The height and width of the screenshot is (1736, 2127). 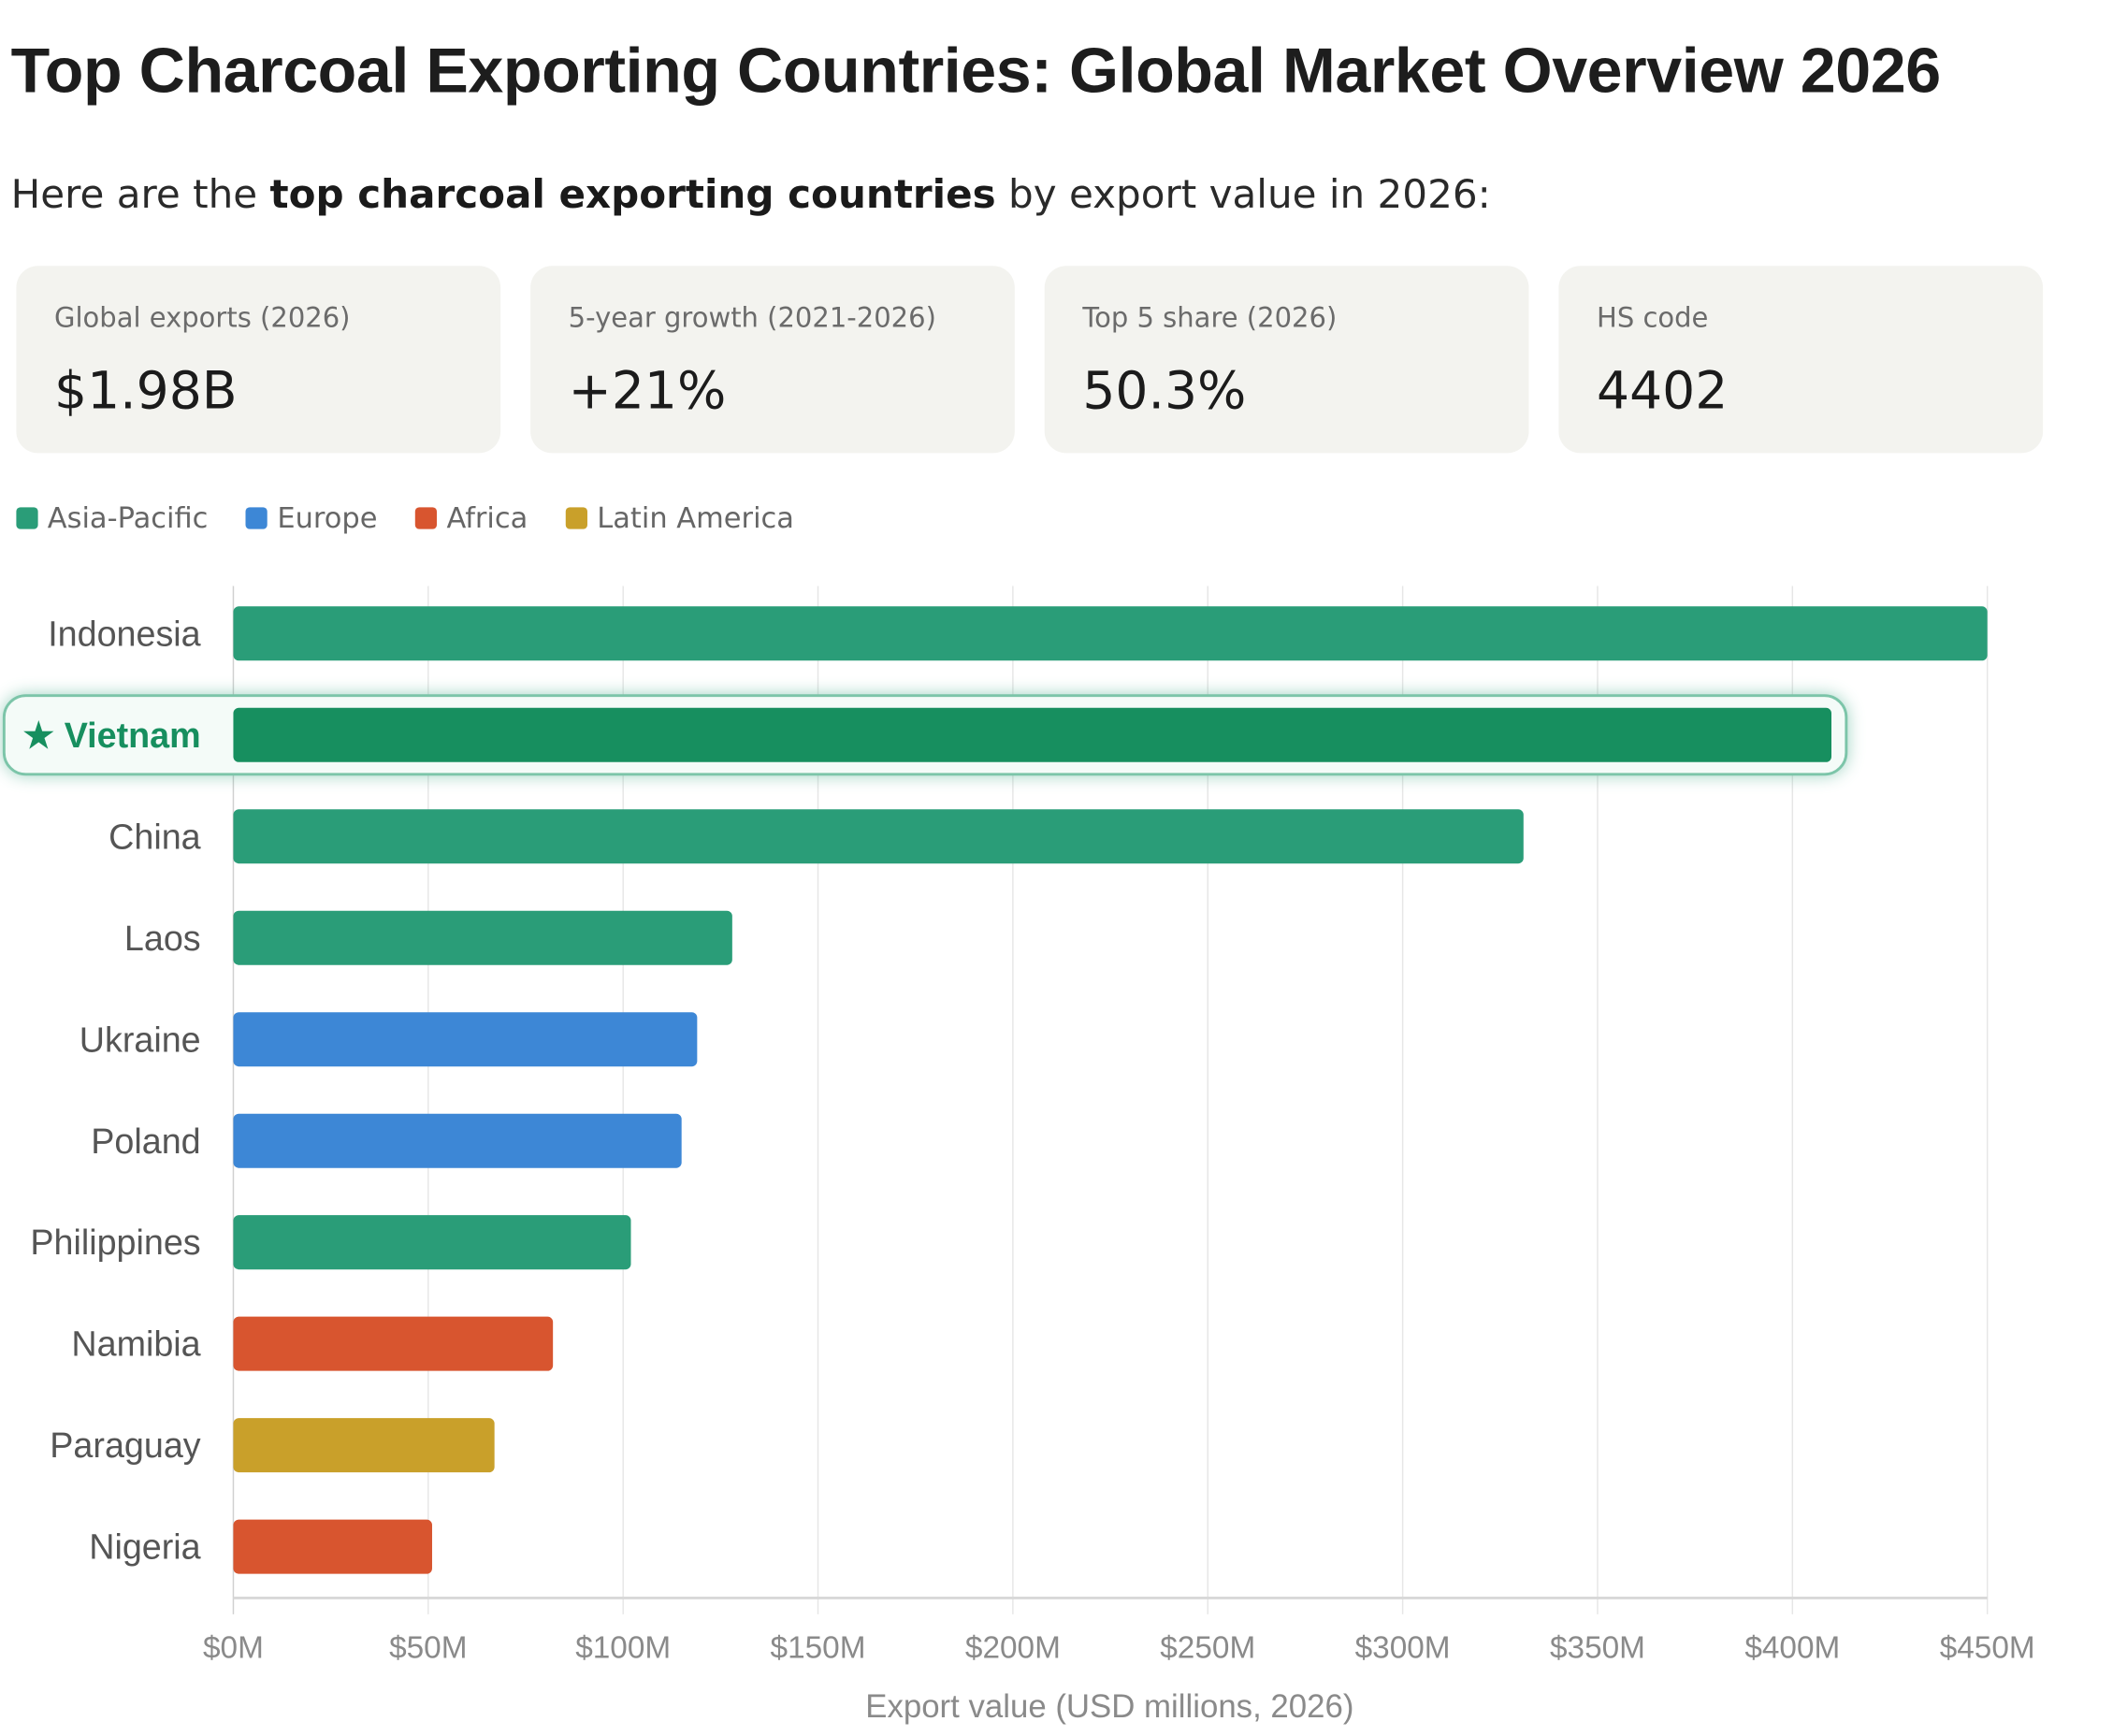 What do you see at coordinates (482, 937) in the screenshot?
I see `bar-laos` at bounding box center [482, 937].